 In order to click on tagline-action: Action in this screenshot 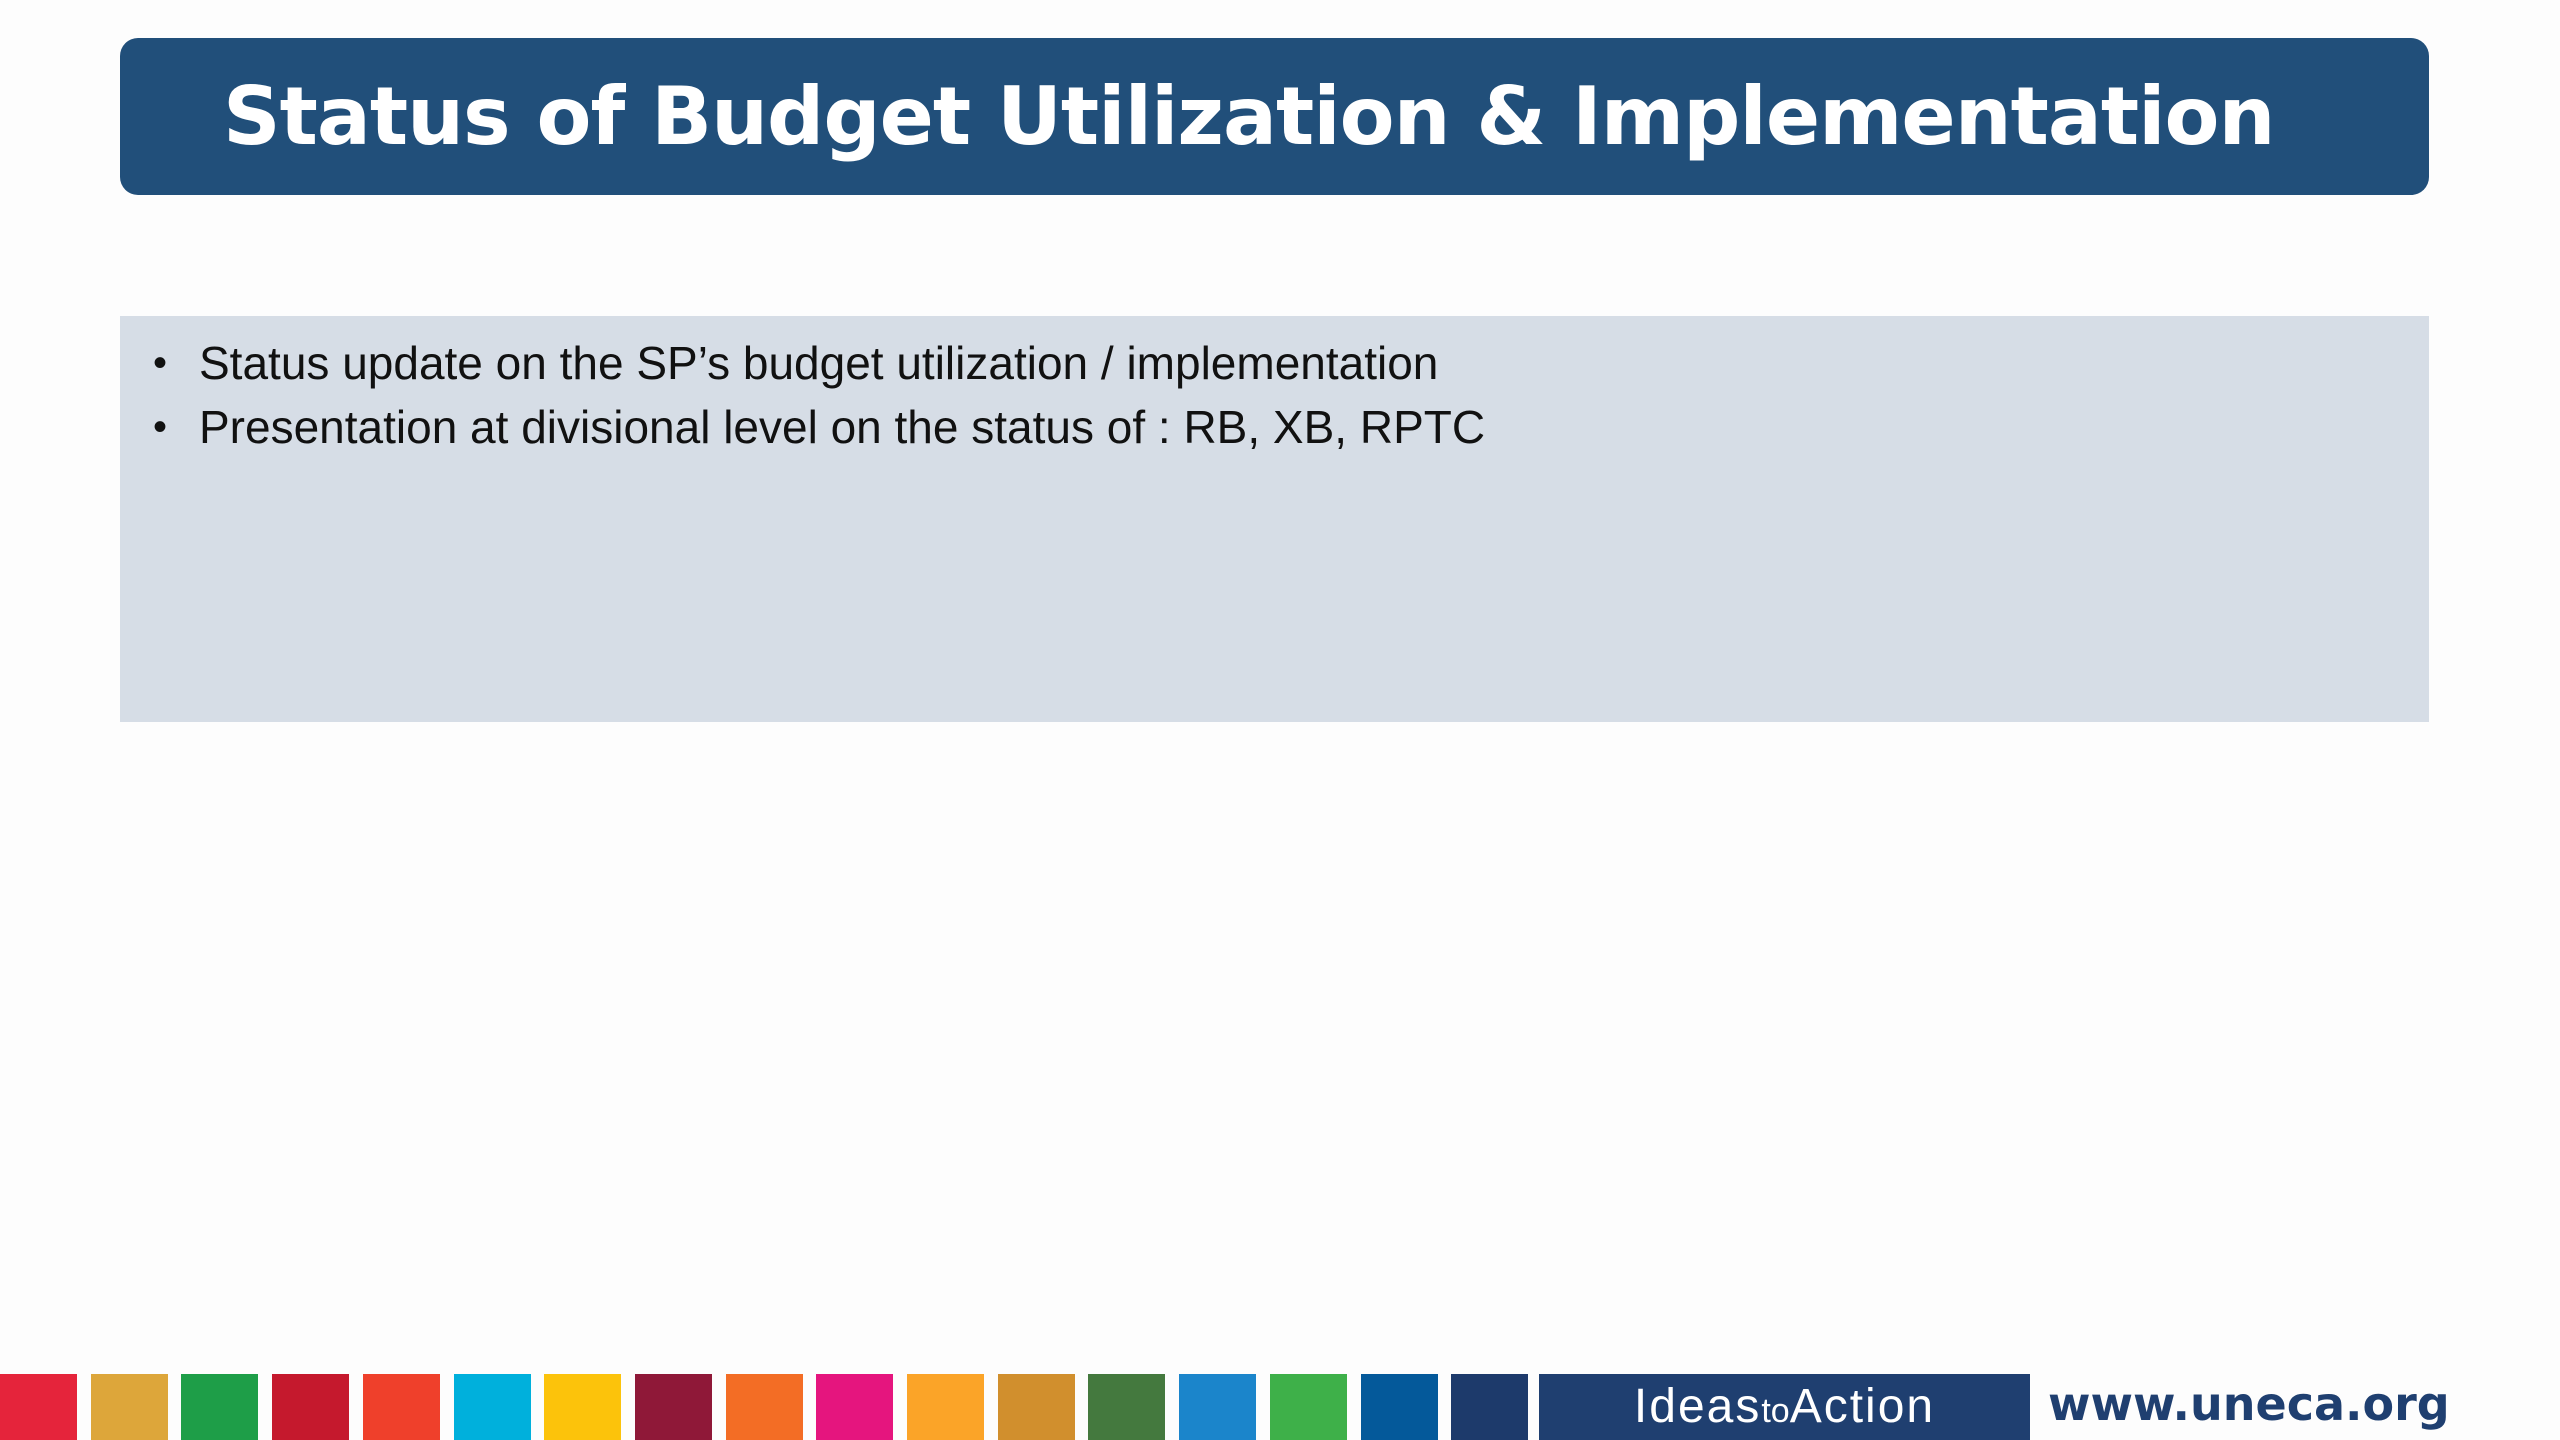, I will do `click(1862, 1406)`.